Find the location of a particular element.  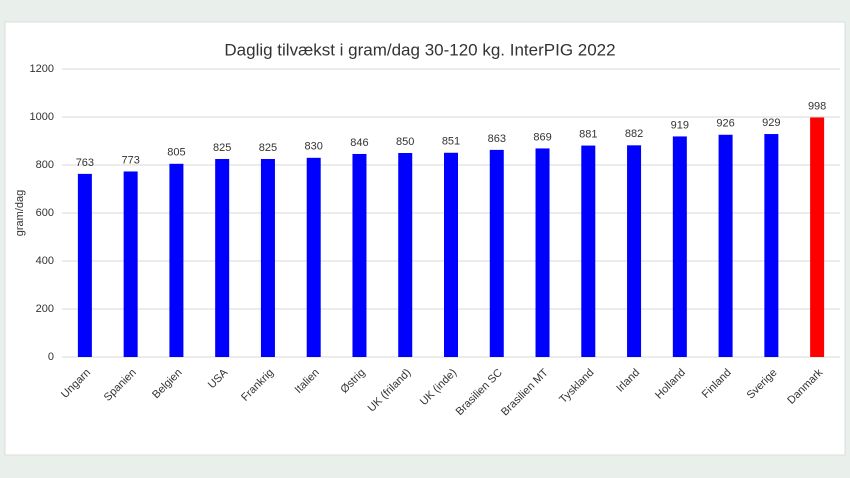

data-label: 763 is located at coordinates (85, 163).